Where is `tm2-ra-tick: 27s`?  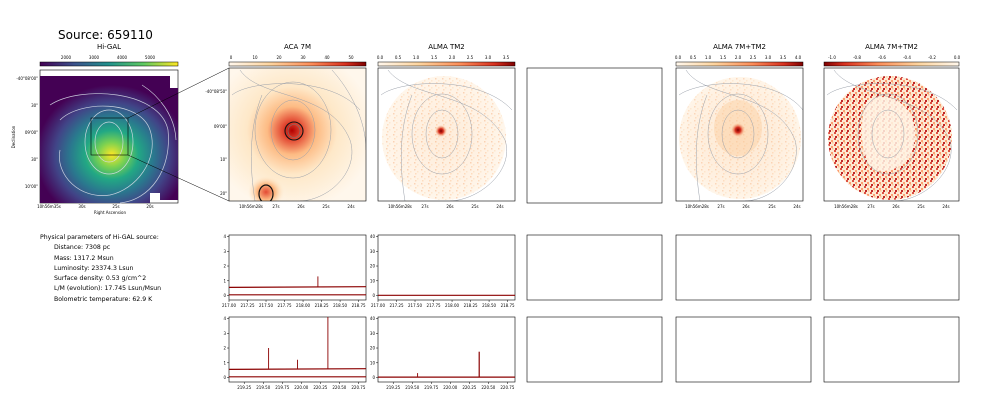
tm2-ra-tick: 27s is located at coordinates (424, 206).